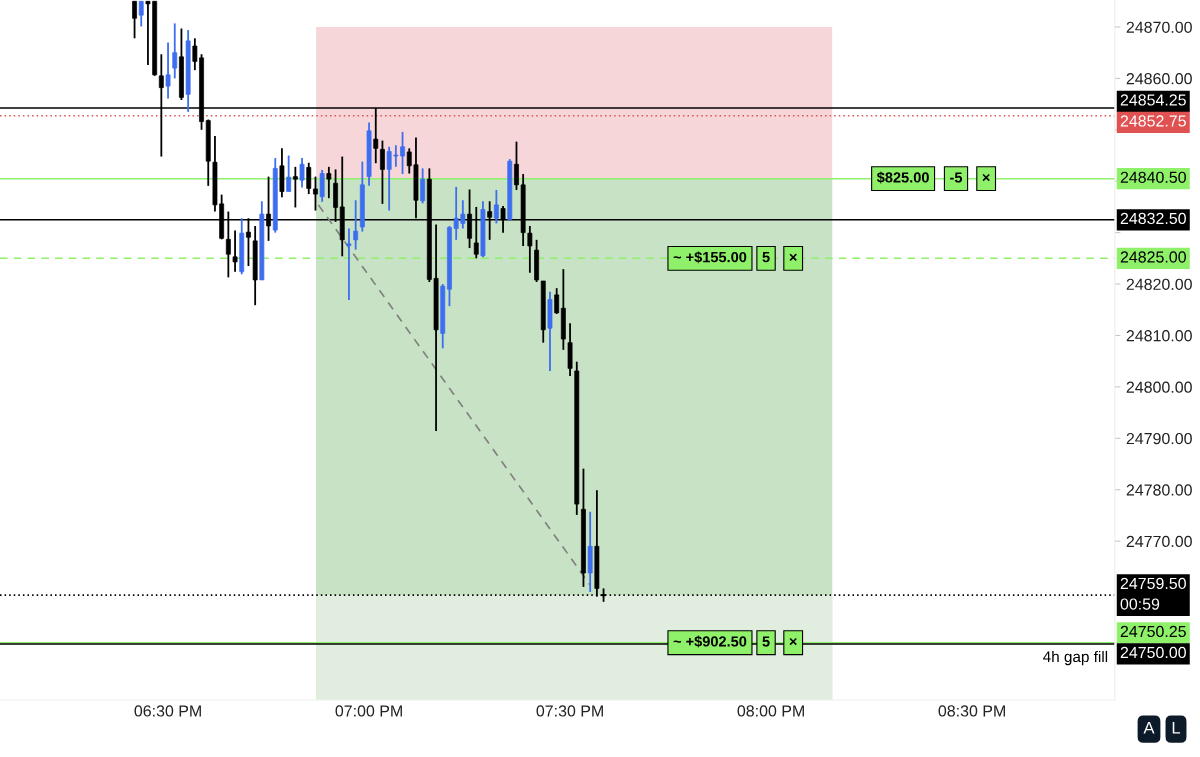  I want to click on y-tick-label: 24870.00, so click(1159, 27).